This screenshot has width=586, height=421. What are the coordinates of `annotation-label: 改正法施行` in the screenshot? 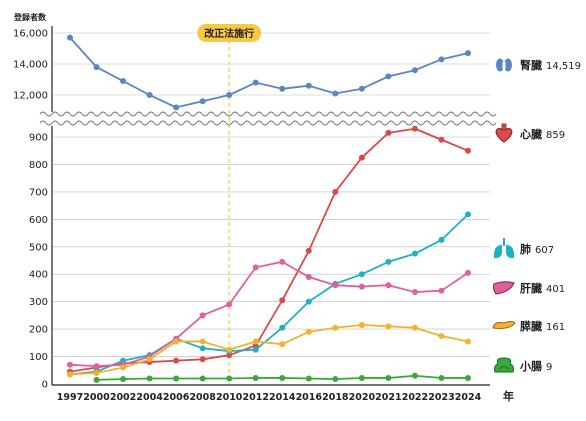 It's located at (229, 33).